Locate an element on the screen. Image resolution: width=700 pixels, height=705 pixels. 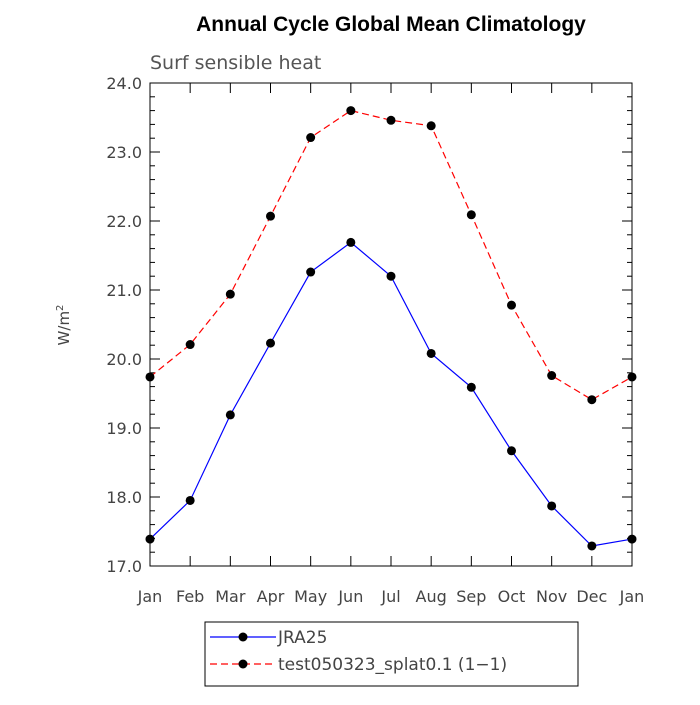
y-tick-label: 19.0 is located at coordinates (124, 428).